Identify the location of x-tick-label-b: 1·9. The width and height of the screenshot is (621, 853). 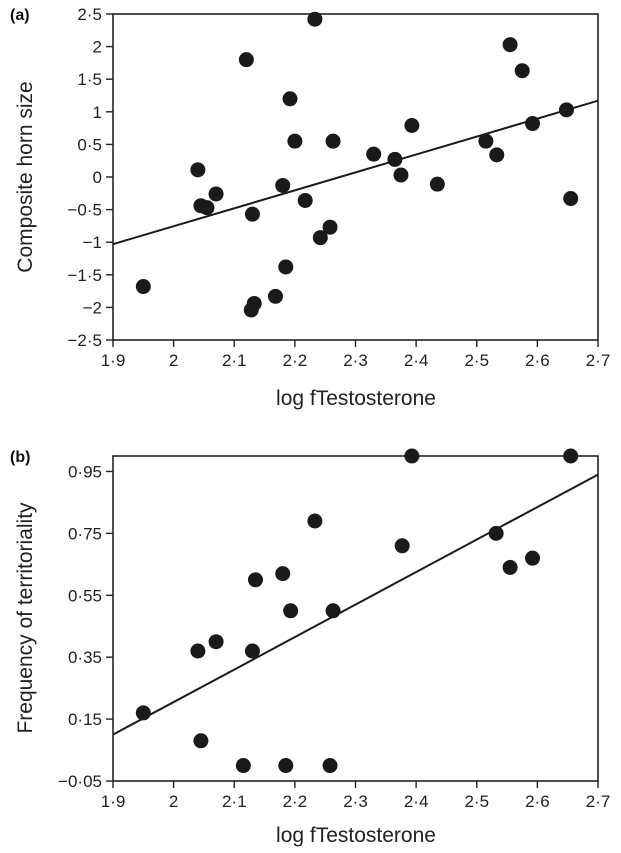
(113, 801).